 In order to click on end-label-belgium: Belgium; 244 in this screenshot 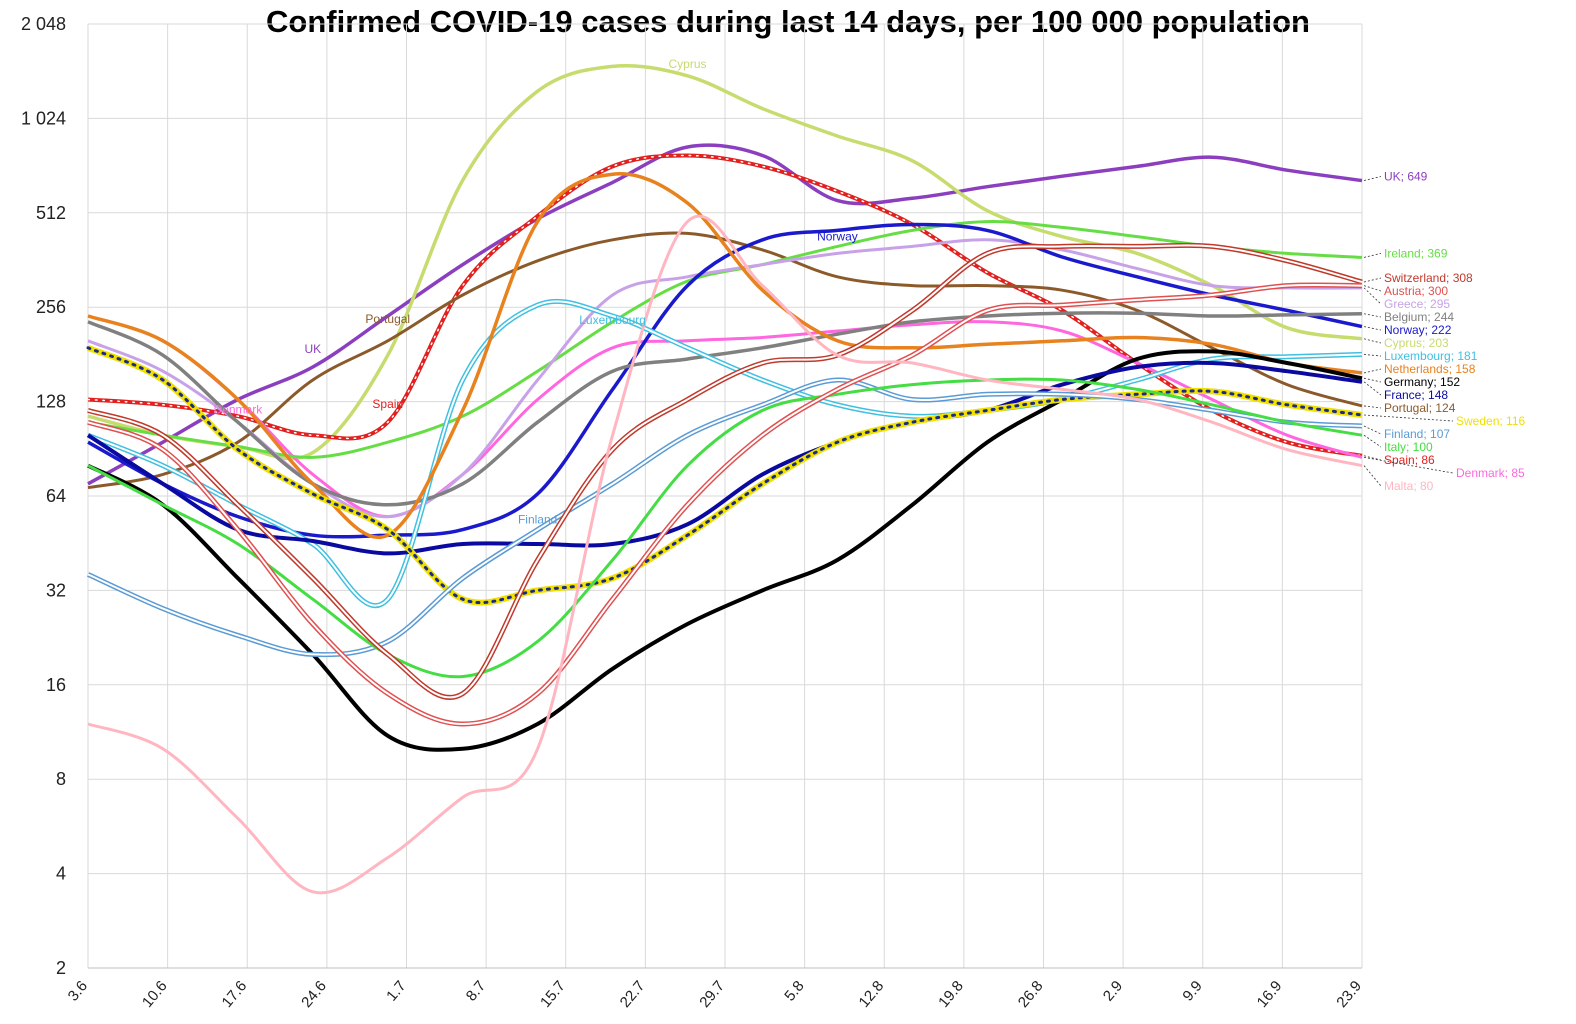, I will do `click(1419, 317)`.